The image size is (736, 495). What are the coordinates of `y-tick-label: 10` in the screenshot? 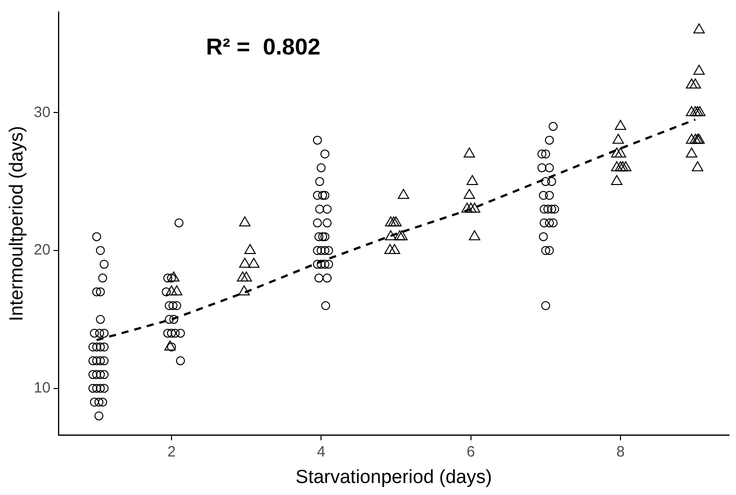 It's located at (42, 387).